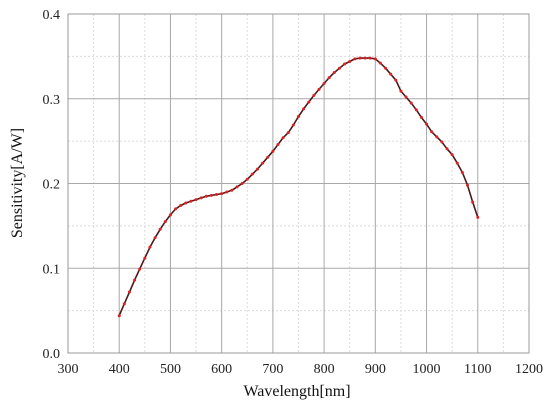 Image resolution: width=550 pixels, height=411 pixels. I want to click on y-tick-label: 0.4, so click(52, 15).